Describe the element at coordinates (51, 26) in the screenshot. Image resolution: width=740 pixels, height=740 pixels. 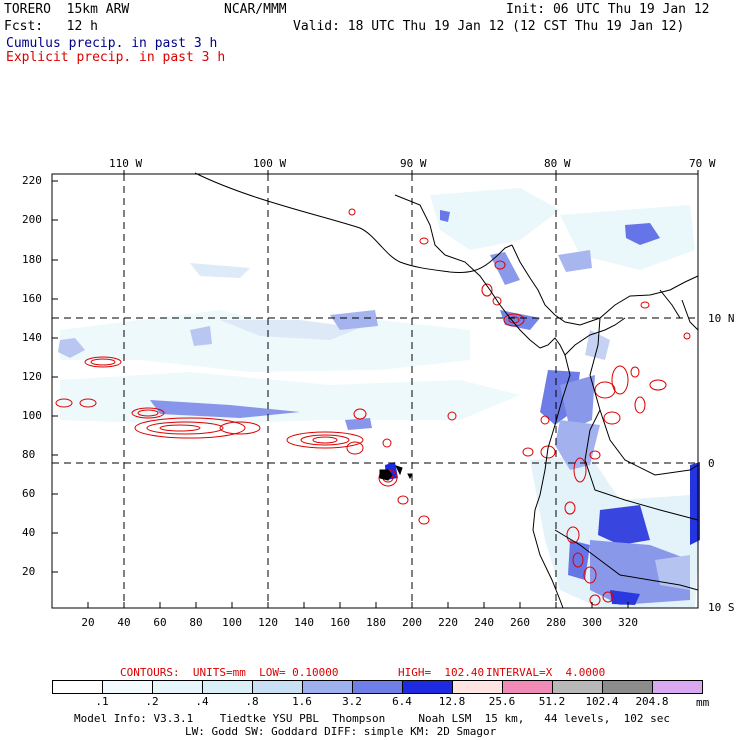
I see `forecast-hour: Fcst: 12 h` at that location.